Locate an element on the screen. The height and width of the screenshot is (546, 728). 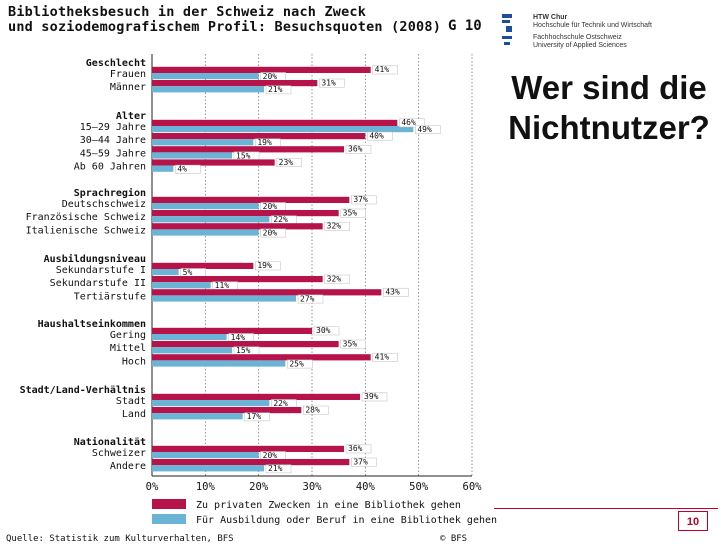
category-label: Ab 60 Jahren is located at coordinates (110, 167).